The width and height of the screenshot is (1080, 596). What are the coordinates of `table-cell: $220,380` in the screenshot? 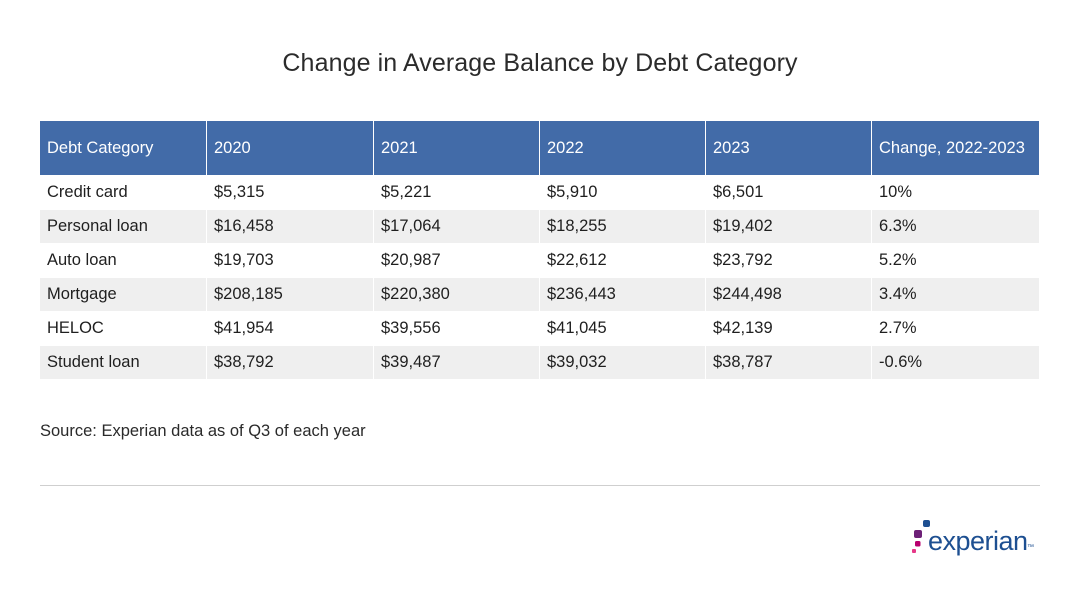 It's located at (457, 294).